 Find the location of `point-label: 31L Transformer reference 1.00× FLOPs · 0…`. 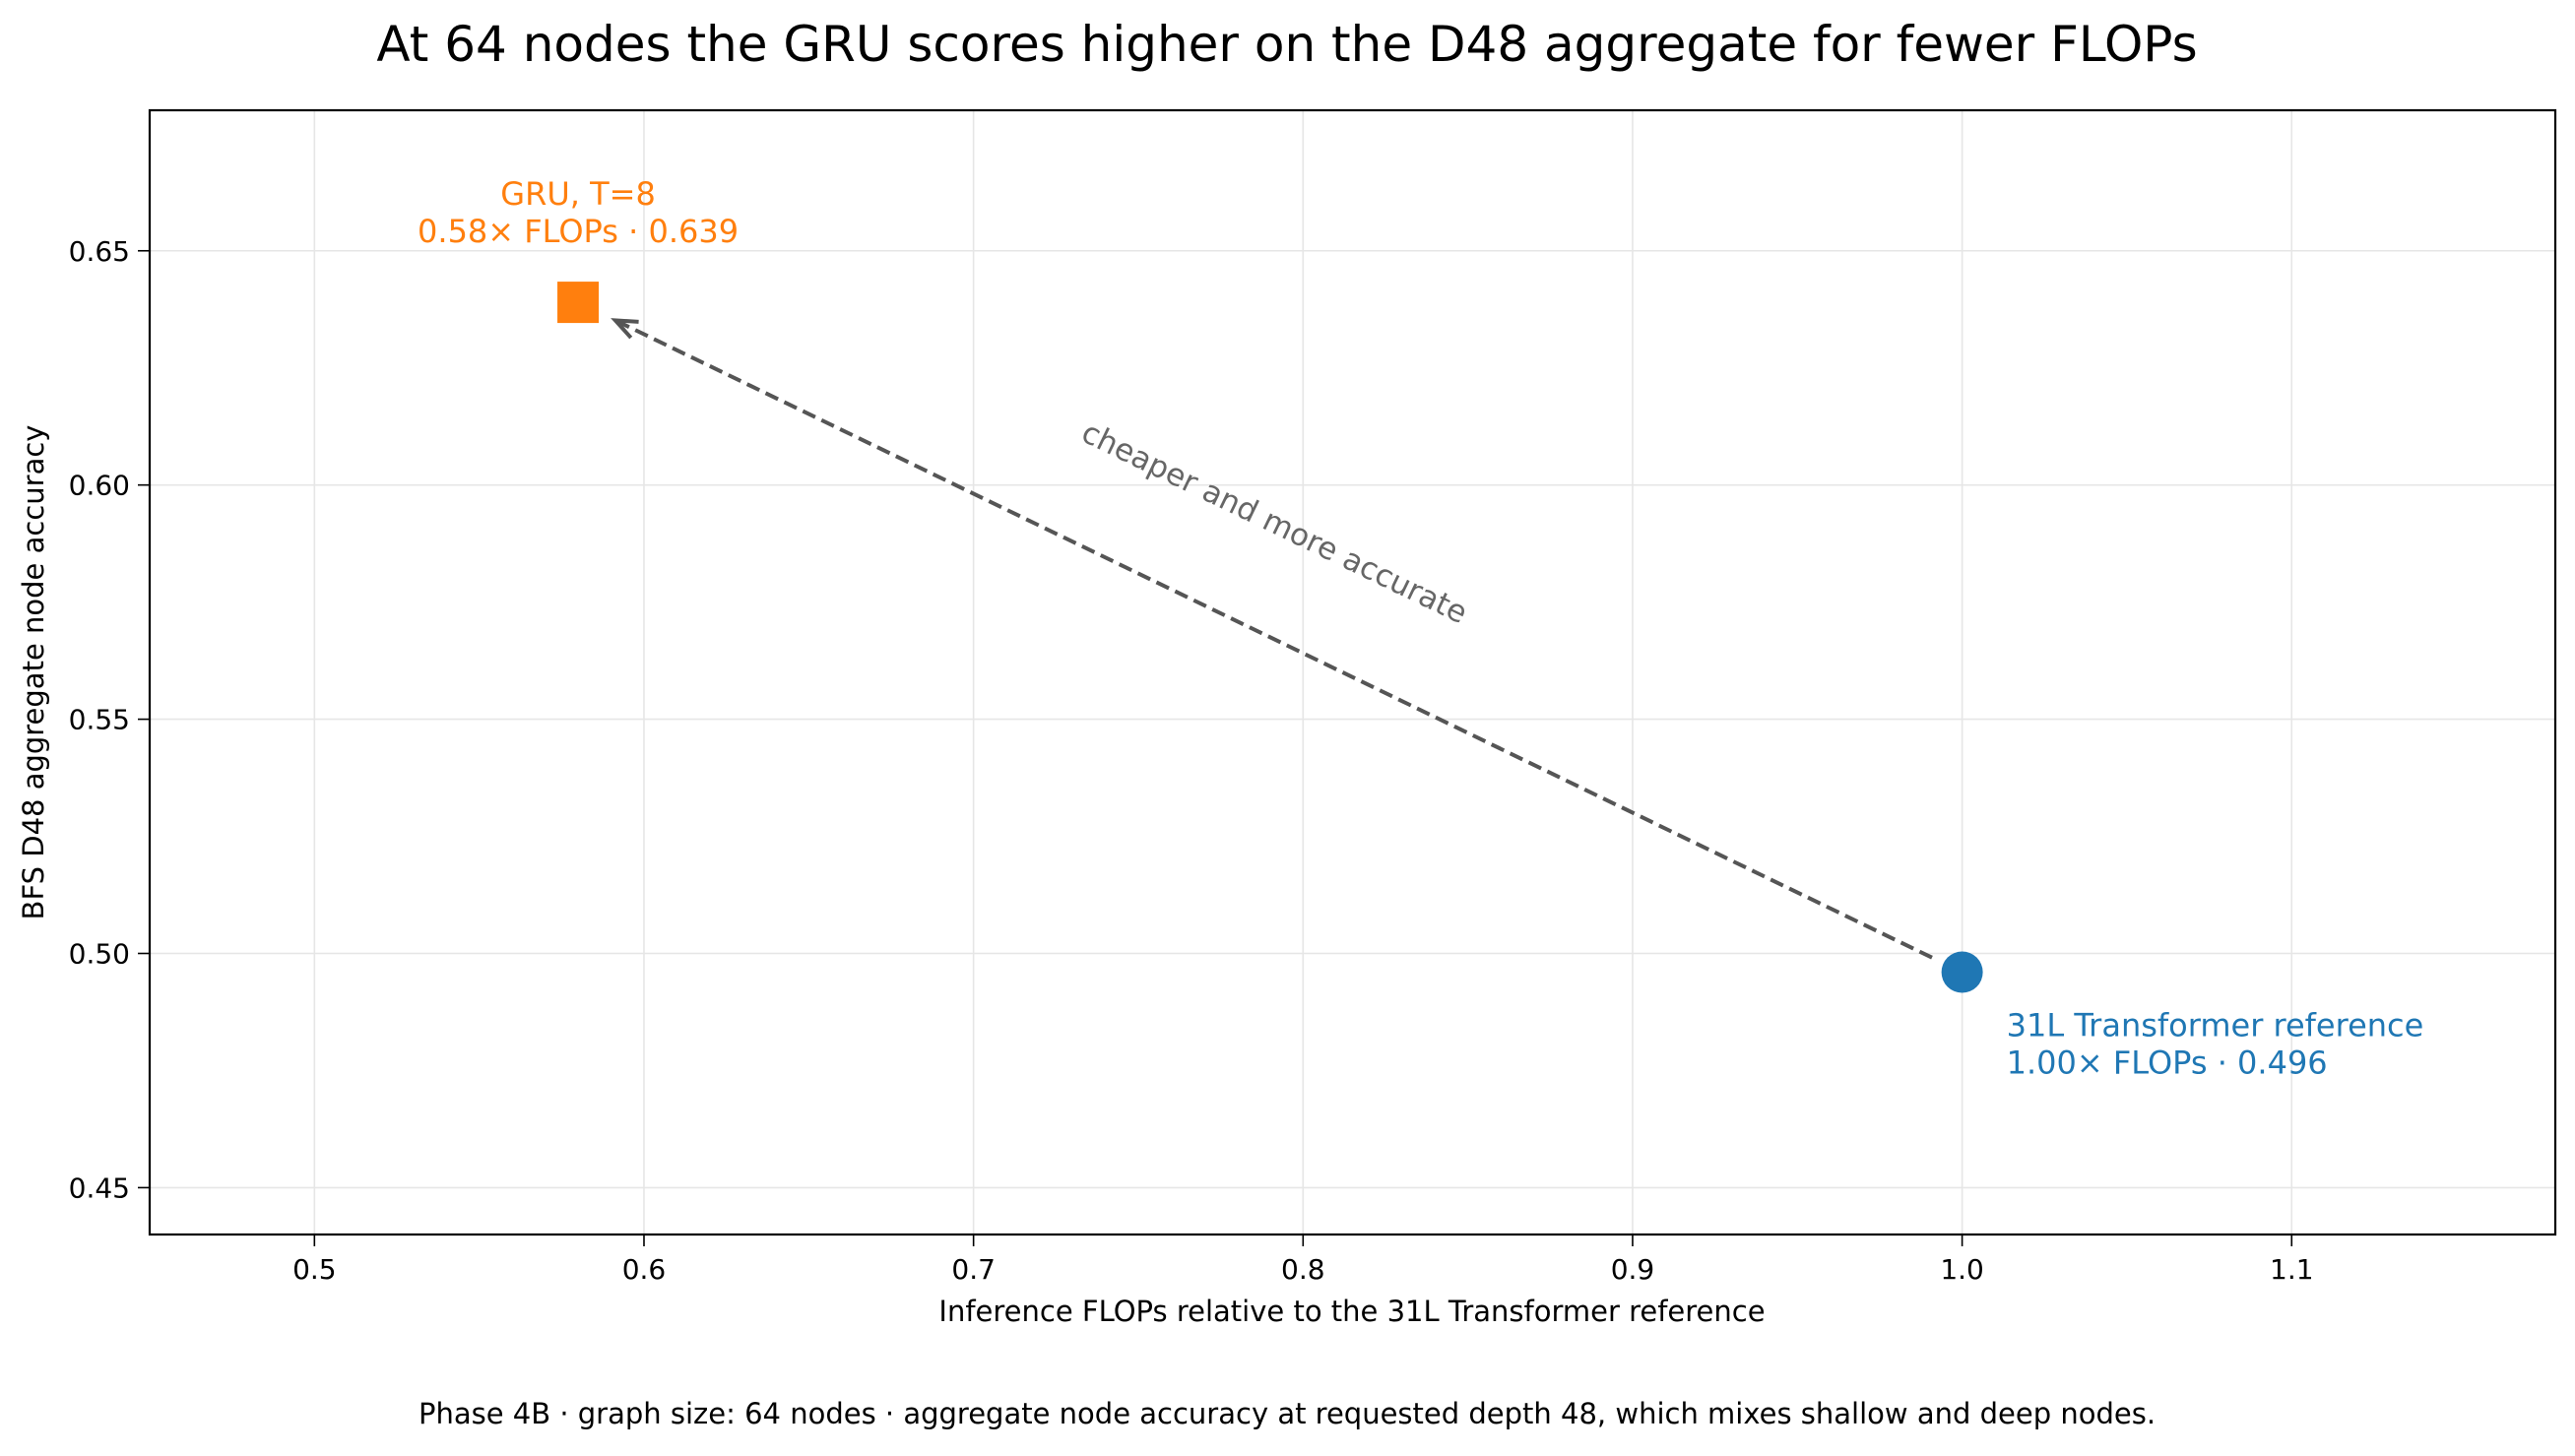

point-label: 31L Transformer reference 1.00× FLOPs · 0… is located at coordinates (2215, 1044).